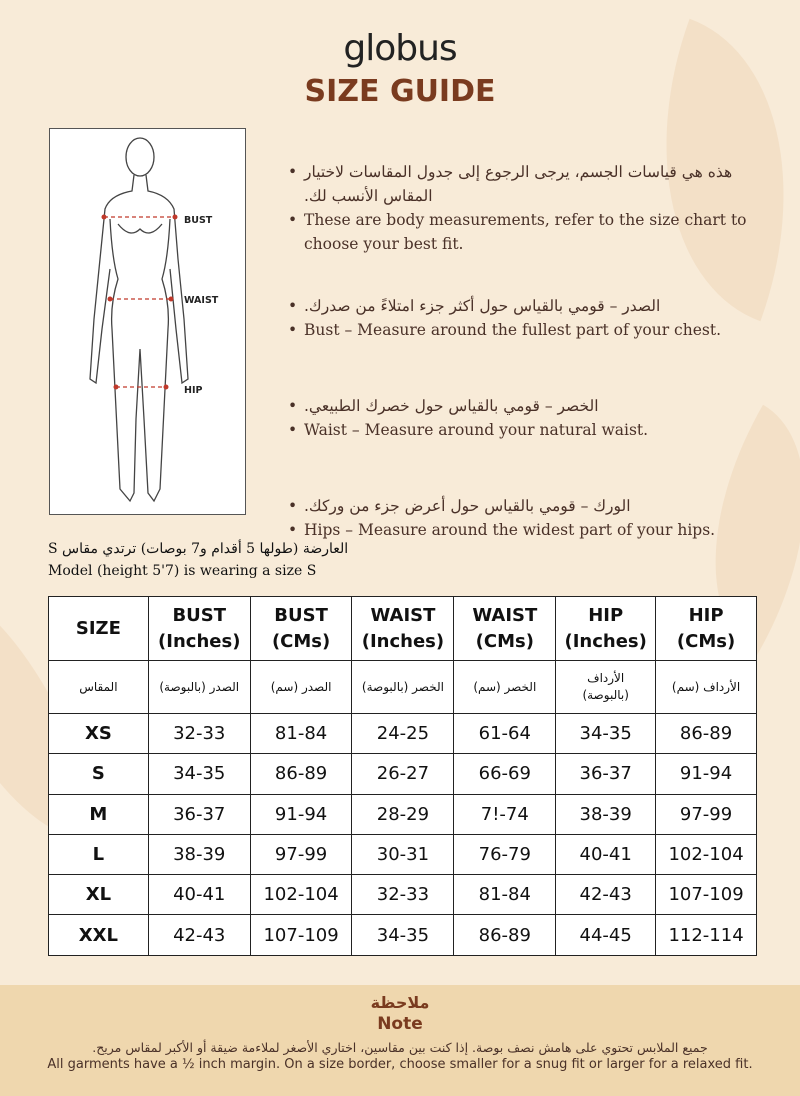 Image resolution: width=800 pixels, height=1096 pixels. I want to click on table-row: L 38-39 97-99 30-31 76-79 40-41 102-104, so click(402, 854).